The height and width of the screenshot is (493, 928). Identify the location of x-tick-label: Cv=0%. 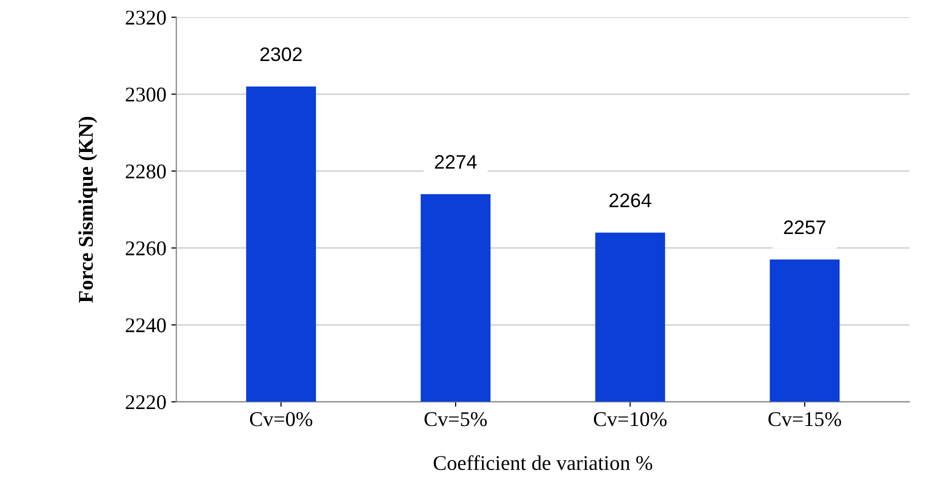
(281, 419).